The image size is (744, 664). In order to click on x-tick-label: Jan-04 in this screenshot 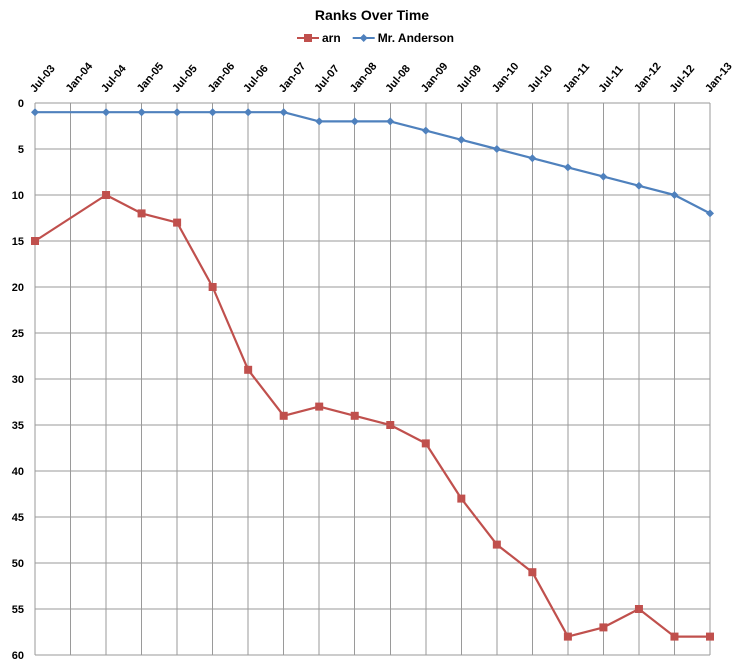, I will do `click(80, 77)`.